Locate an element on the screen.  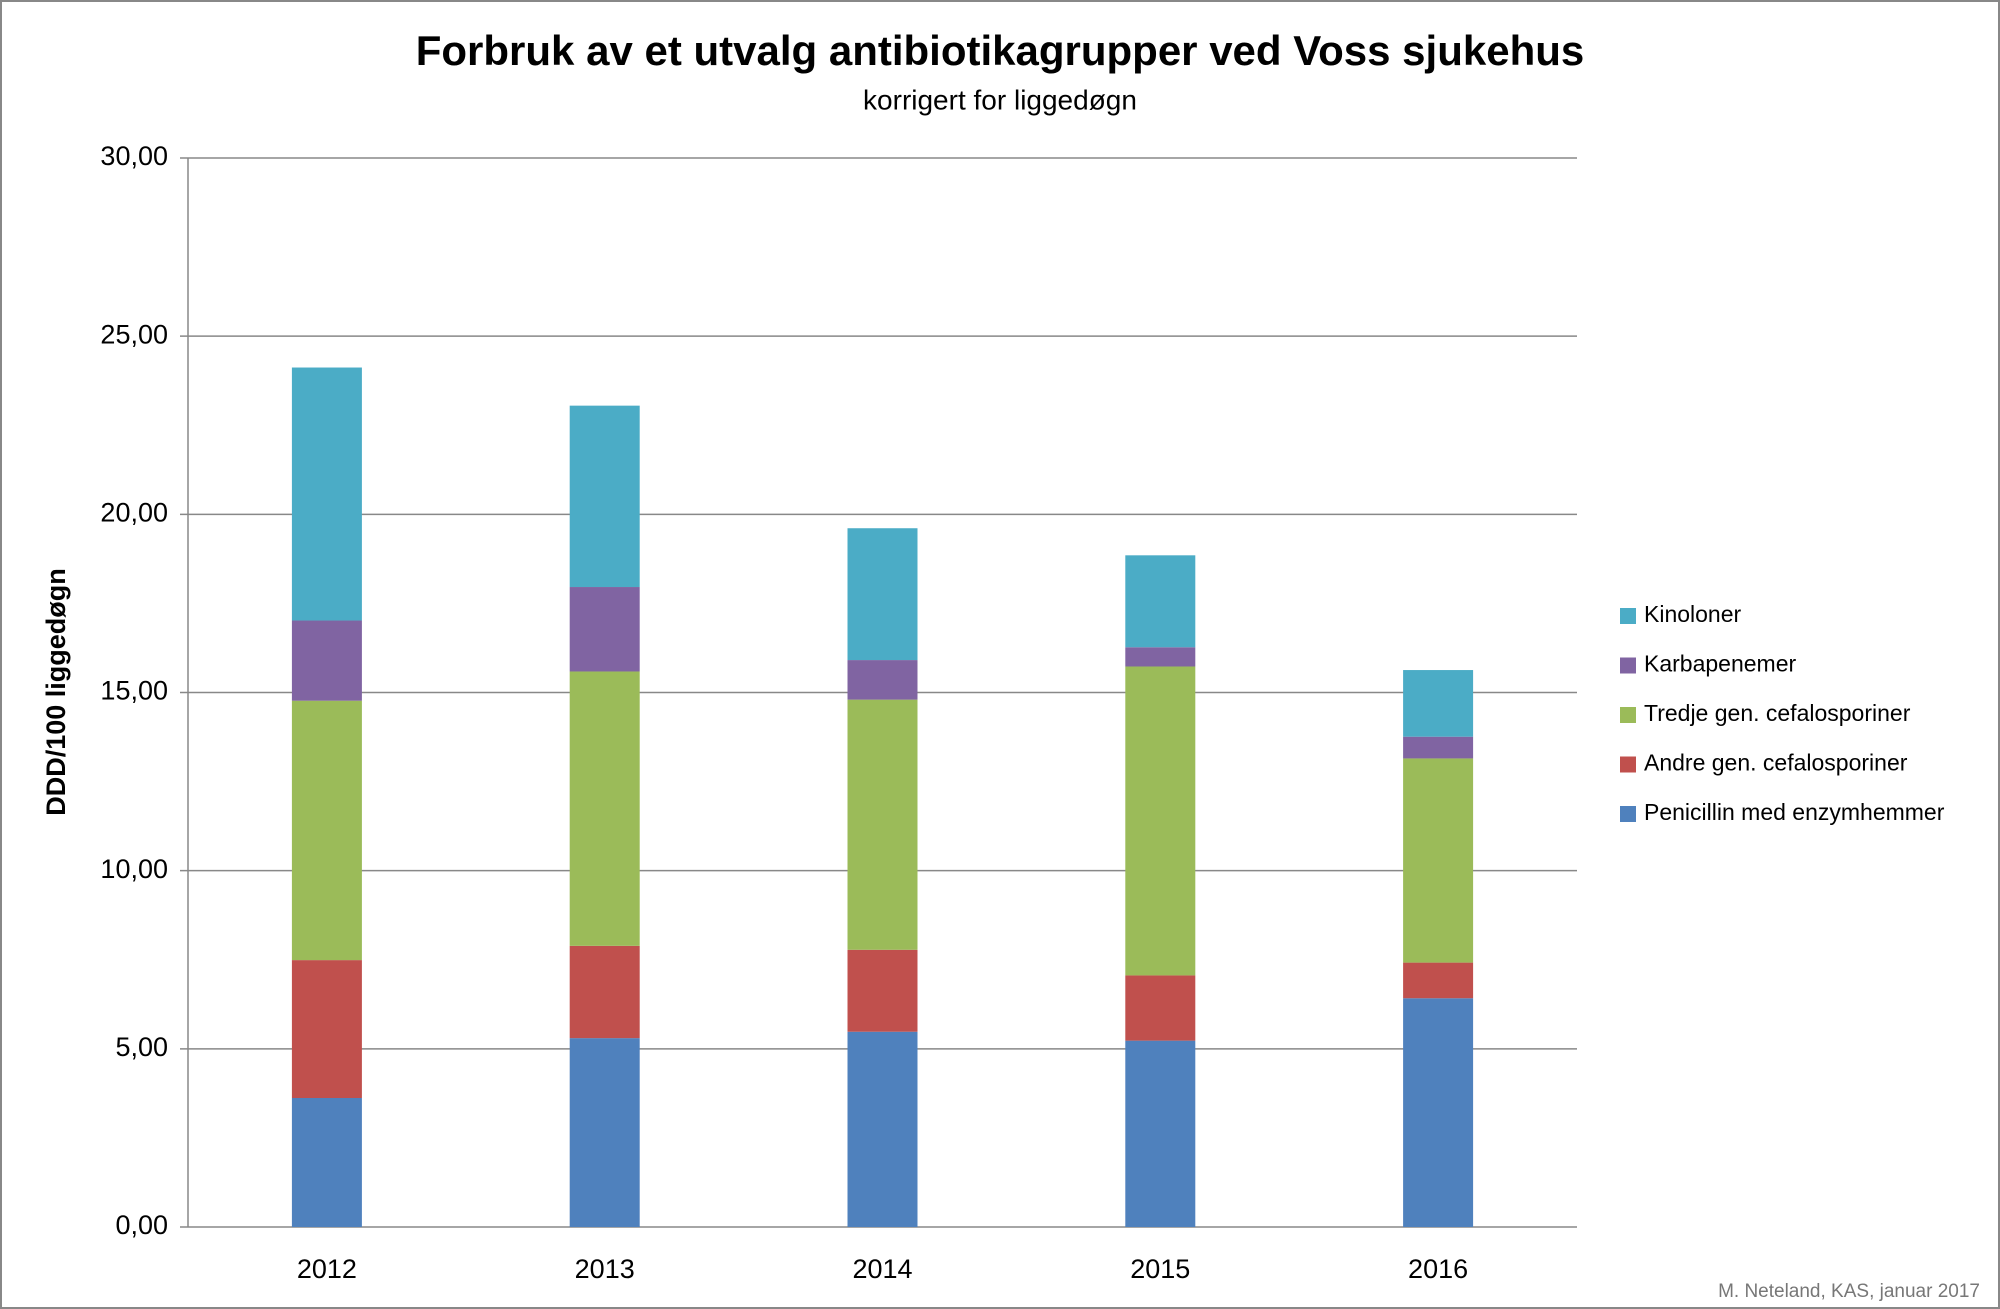
y-tick-label: 0,00 is located at coordinates (141, 1225).